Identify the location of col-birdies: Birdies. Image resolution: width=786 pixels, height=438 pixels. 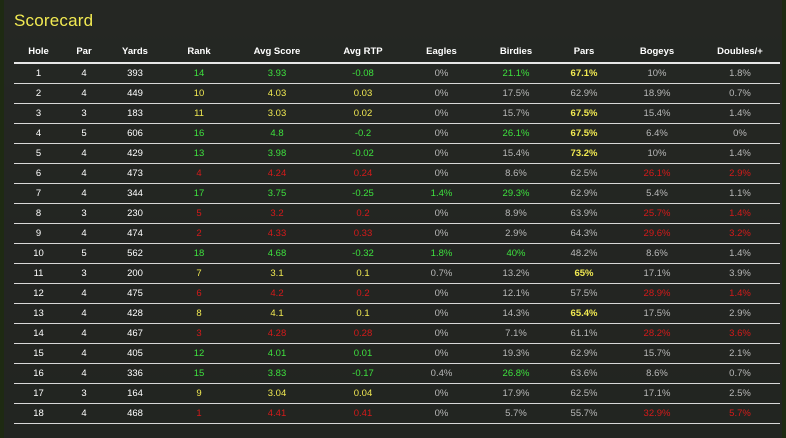
(516, 52).